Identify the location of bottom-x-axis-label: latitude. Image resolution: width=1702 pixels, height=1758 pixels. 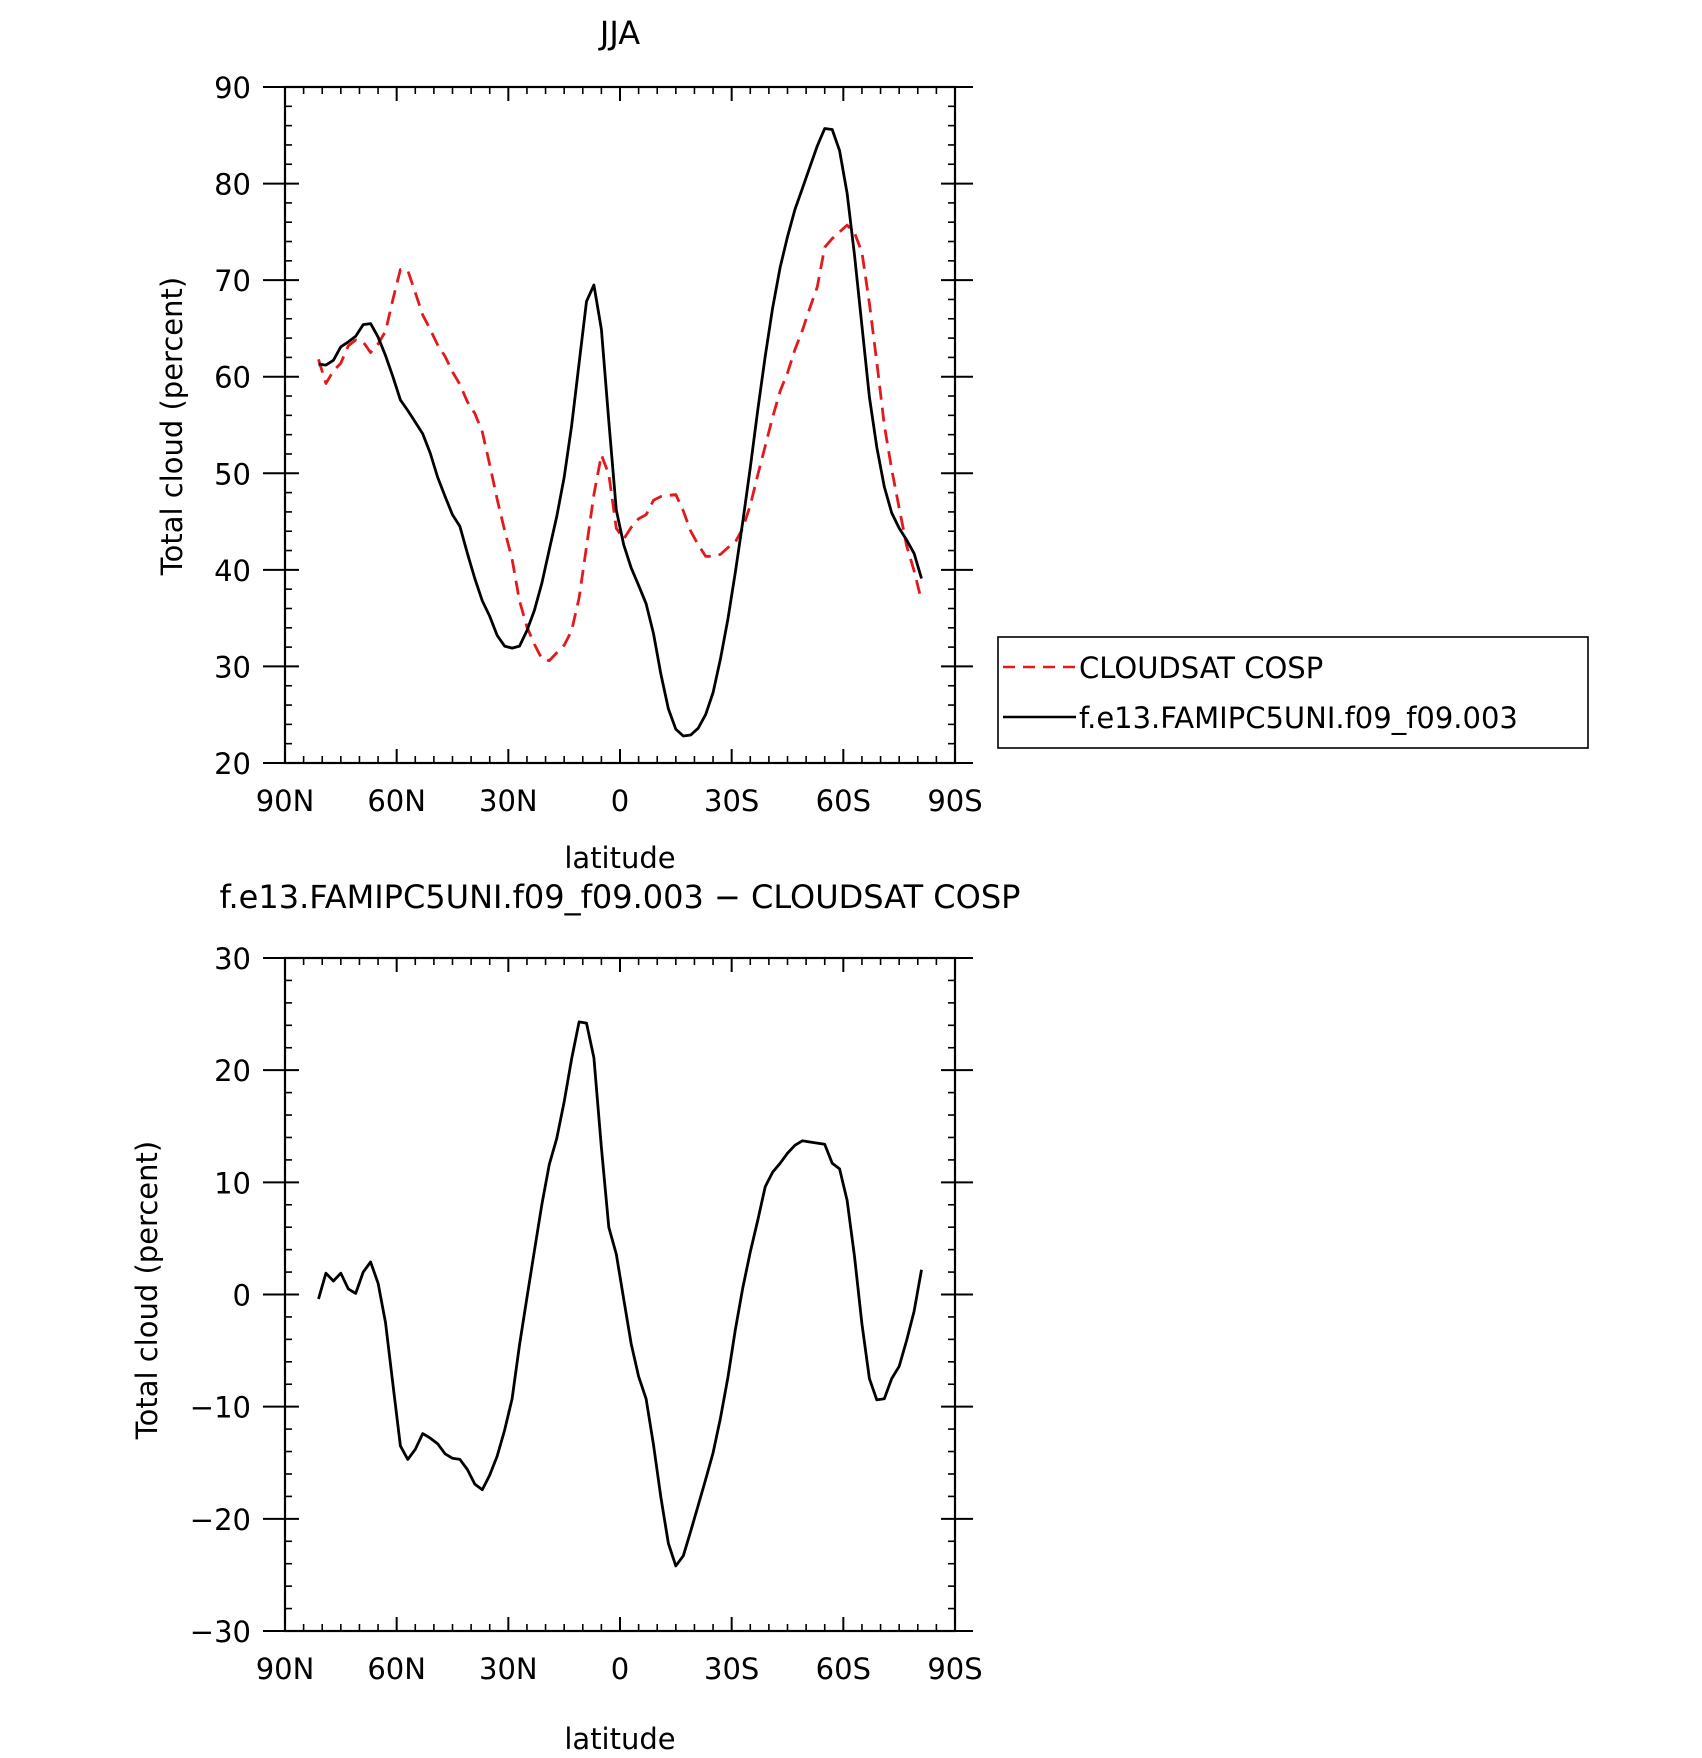
(619, 1739).